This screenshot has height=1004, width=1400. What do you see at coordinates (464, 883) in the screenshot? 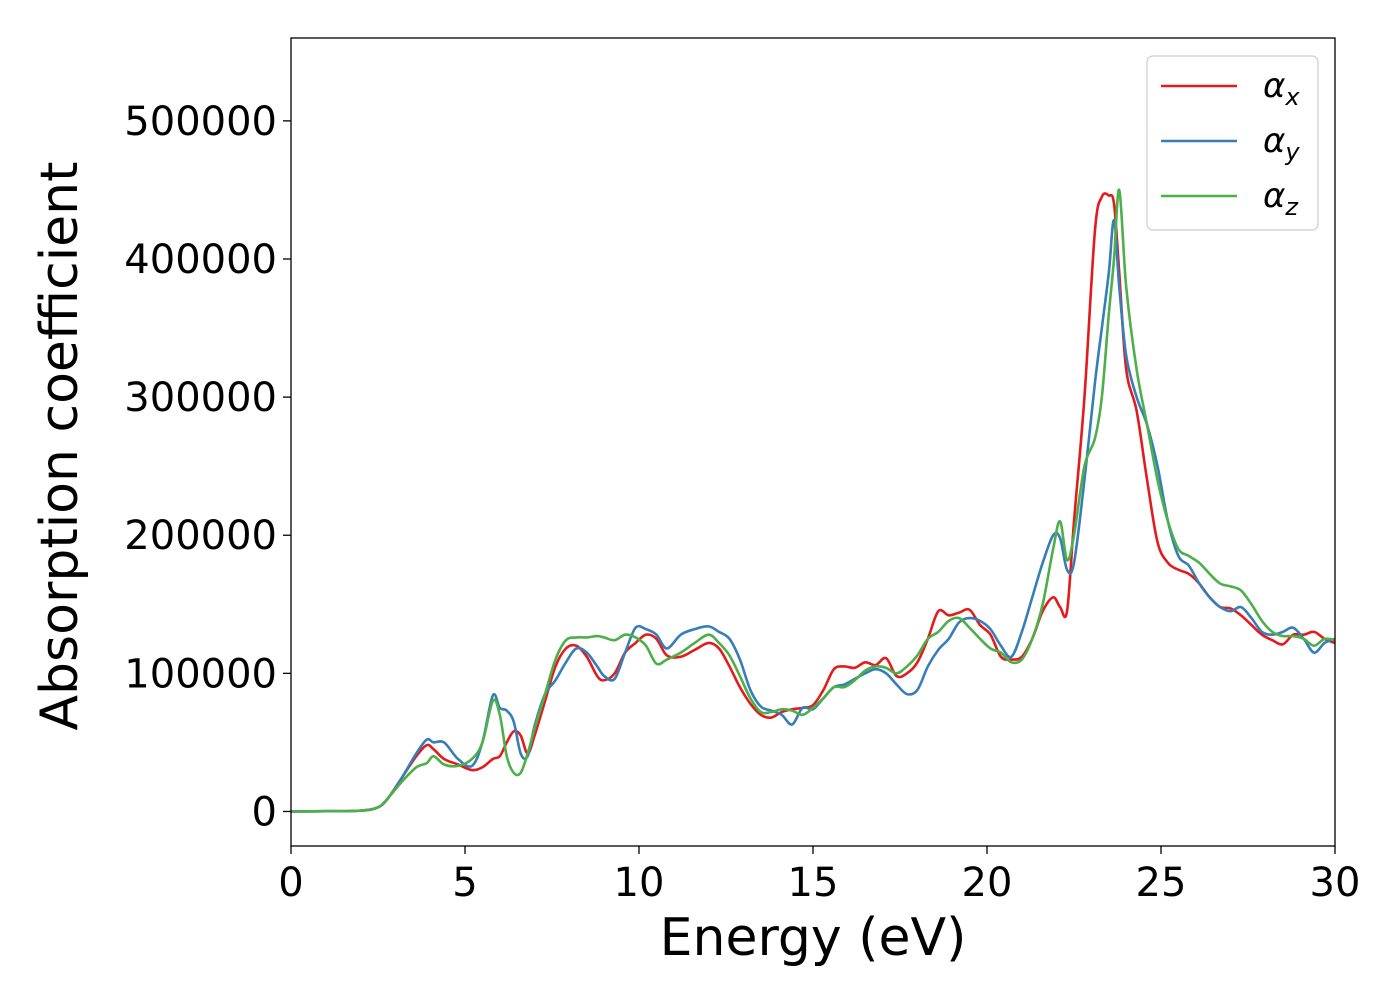
I see `x-tick-label: 5` at bounding box center [464, 883].